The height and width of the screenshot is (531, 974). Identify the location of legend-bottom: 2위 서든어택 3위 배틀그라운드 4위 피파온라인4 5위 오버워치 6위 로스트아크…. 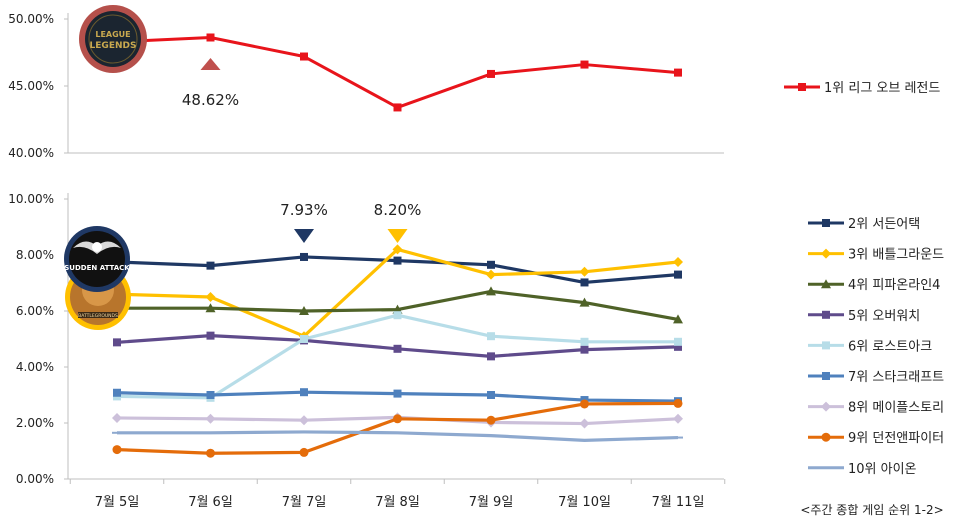
(876, 347).